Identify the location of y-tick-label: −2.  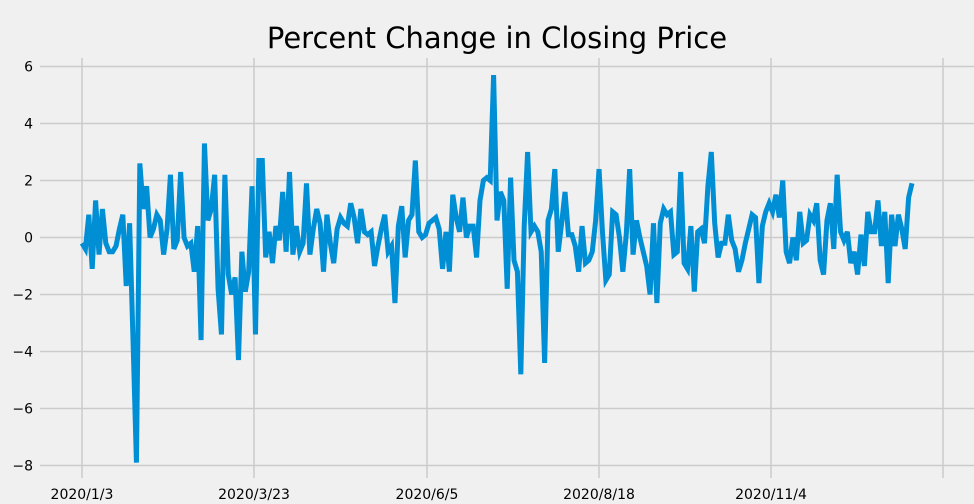
(22, 296).